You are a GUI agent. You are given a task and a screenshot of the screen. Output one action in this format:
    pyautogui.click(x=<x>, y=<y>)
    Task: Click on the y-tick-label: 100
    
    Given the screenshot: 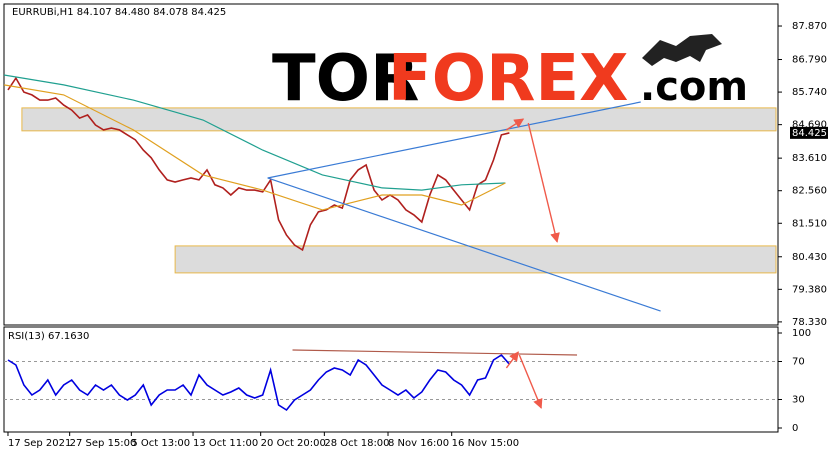 What is the action you would take?
    pyautogui.click(x=801, y=333)
    